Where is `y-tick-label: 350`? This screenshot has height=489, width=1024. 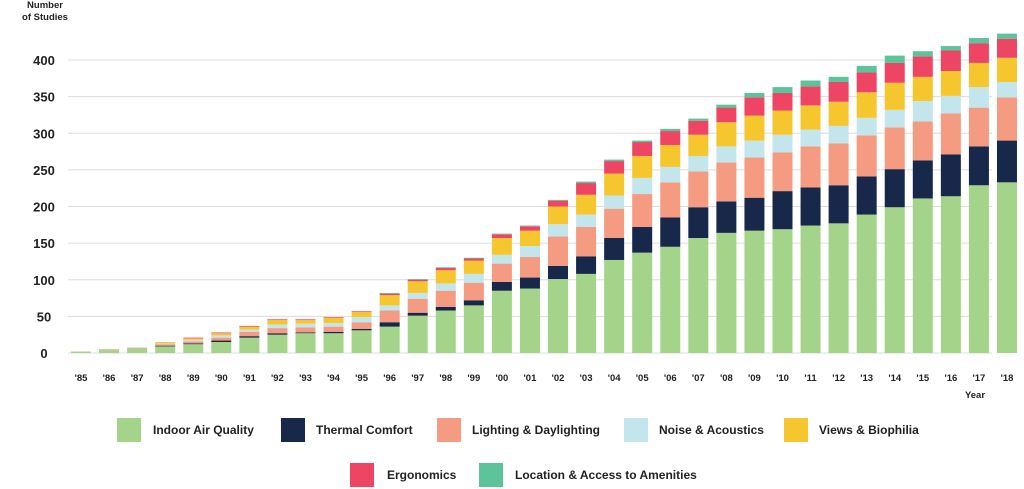
y-tick-label: 350 is located at coordinates (44, 97).